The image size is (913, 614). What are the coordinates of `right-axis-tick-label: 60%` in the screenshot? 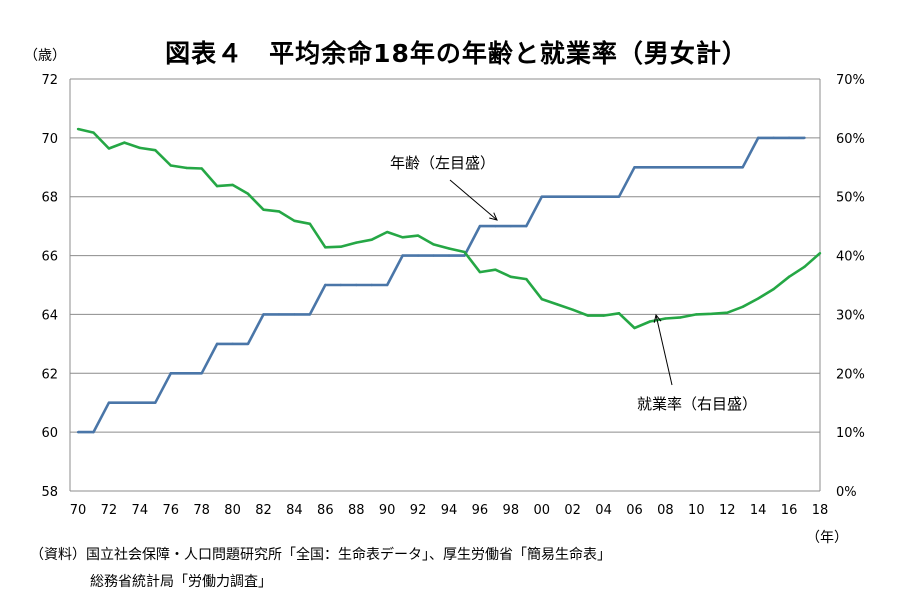 It's located at (850, 139).